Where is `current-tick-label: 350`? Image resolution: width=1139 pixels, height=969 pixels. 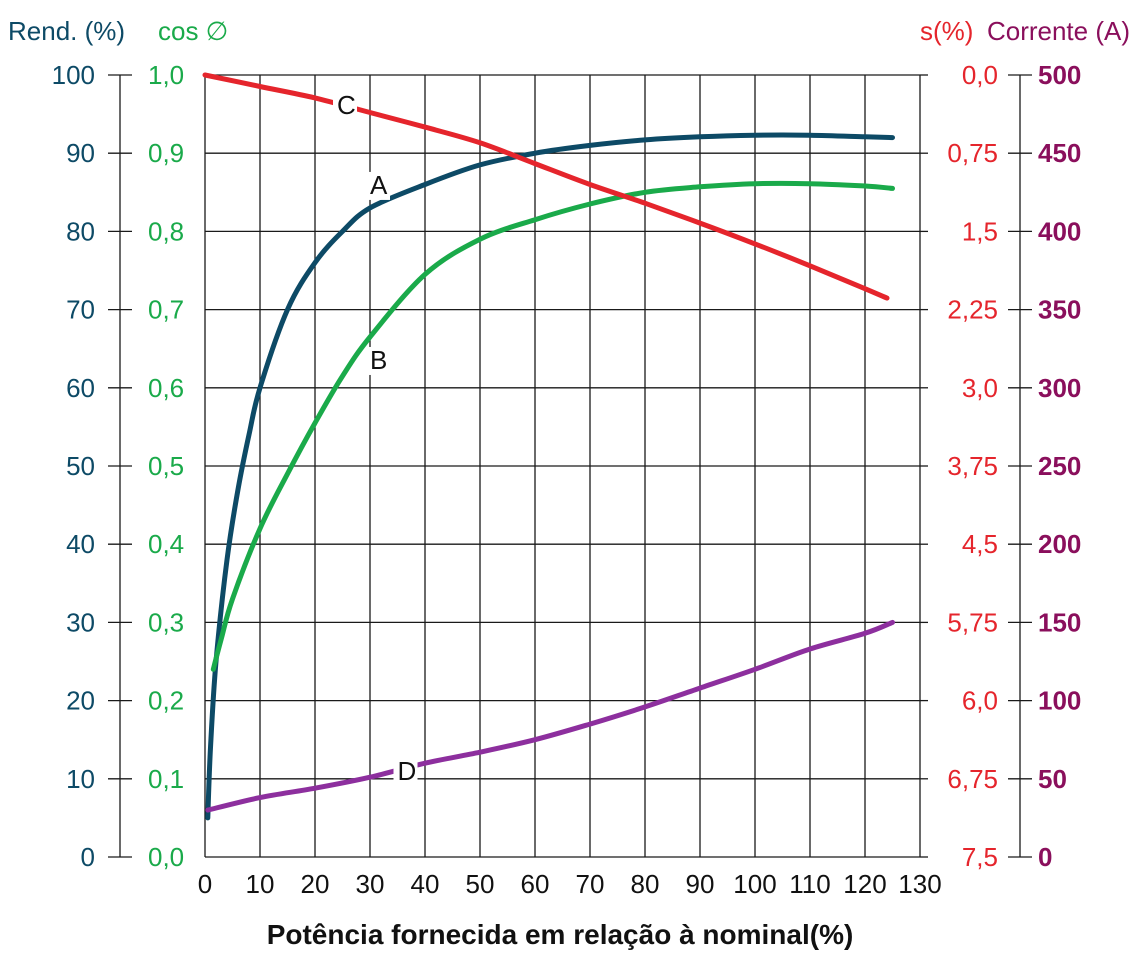
current-tick-label: 350 is located at coordinates (1059, 310).